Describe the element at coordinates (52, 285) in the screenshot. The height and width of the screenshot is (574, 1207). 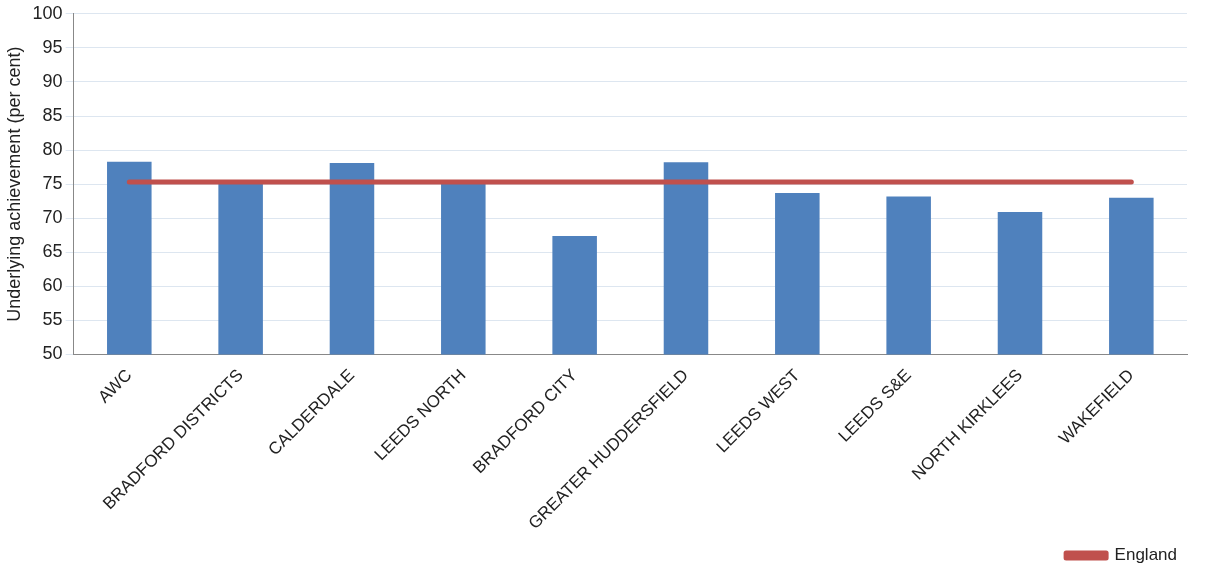
I see `y-tick-label: 60` at that location.